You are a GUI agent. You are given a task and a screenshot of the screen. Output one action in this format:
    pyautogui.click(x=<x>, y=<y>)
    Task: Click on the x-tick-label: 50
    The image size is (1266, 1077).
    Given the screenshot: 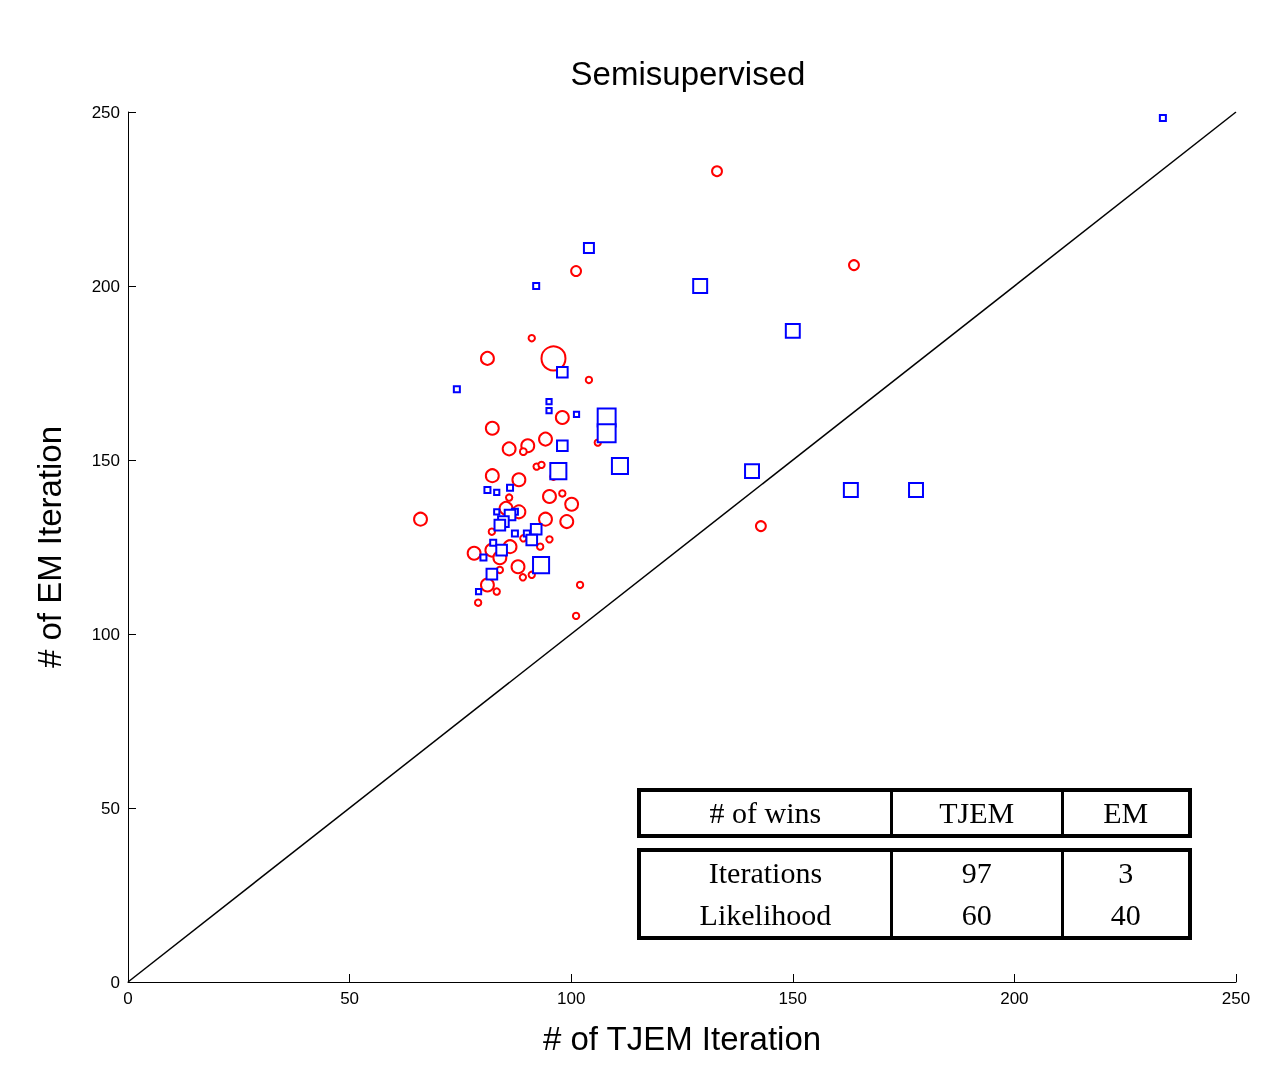 What is the action you would take?
    pyautogui.click(x=350, y=998)
    